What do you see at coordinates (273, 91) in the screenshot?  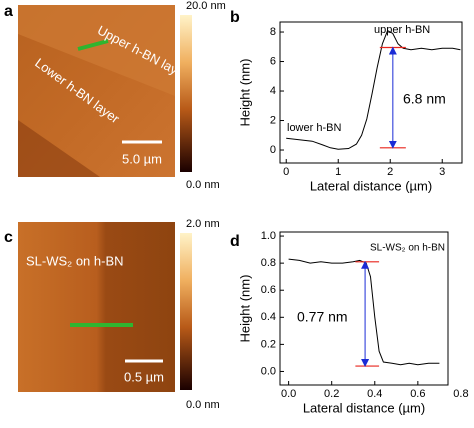 I see `y-tick-label: 4` at bounding box center [273, 91].